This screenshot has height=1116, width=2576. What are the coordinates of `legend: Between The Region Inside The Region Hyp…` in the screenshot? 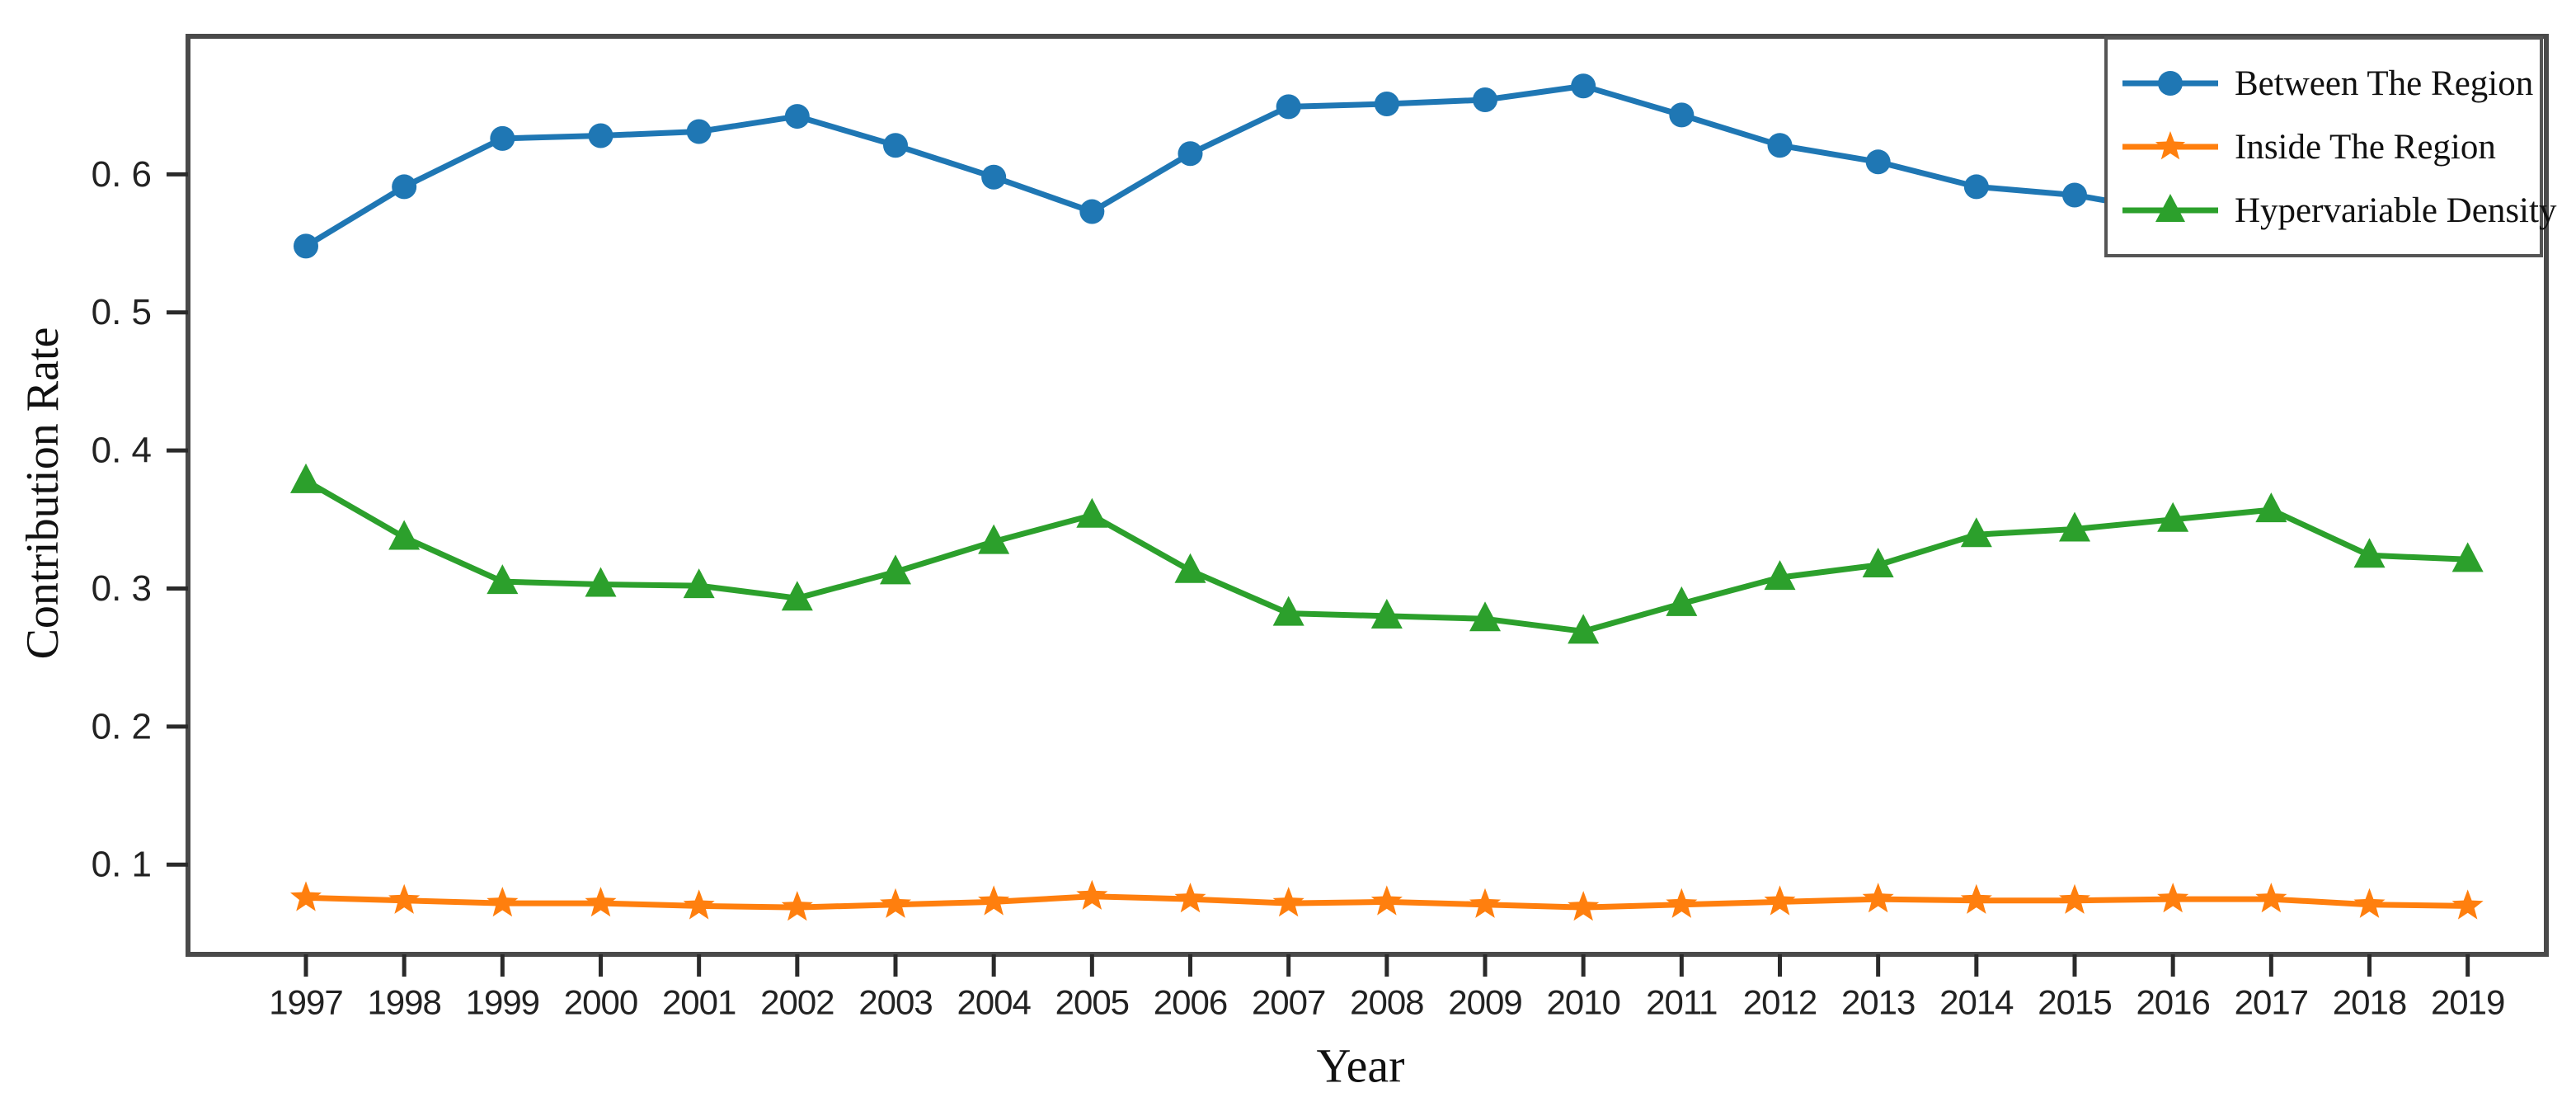 It's located at (2330, 146).